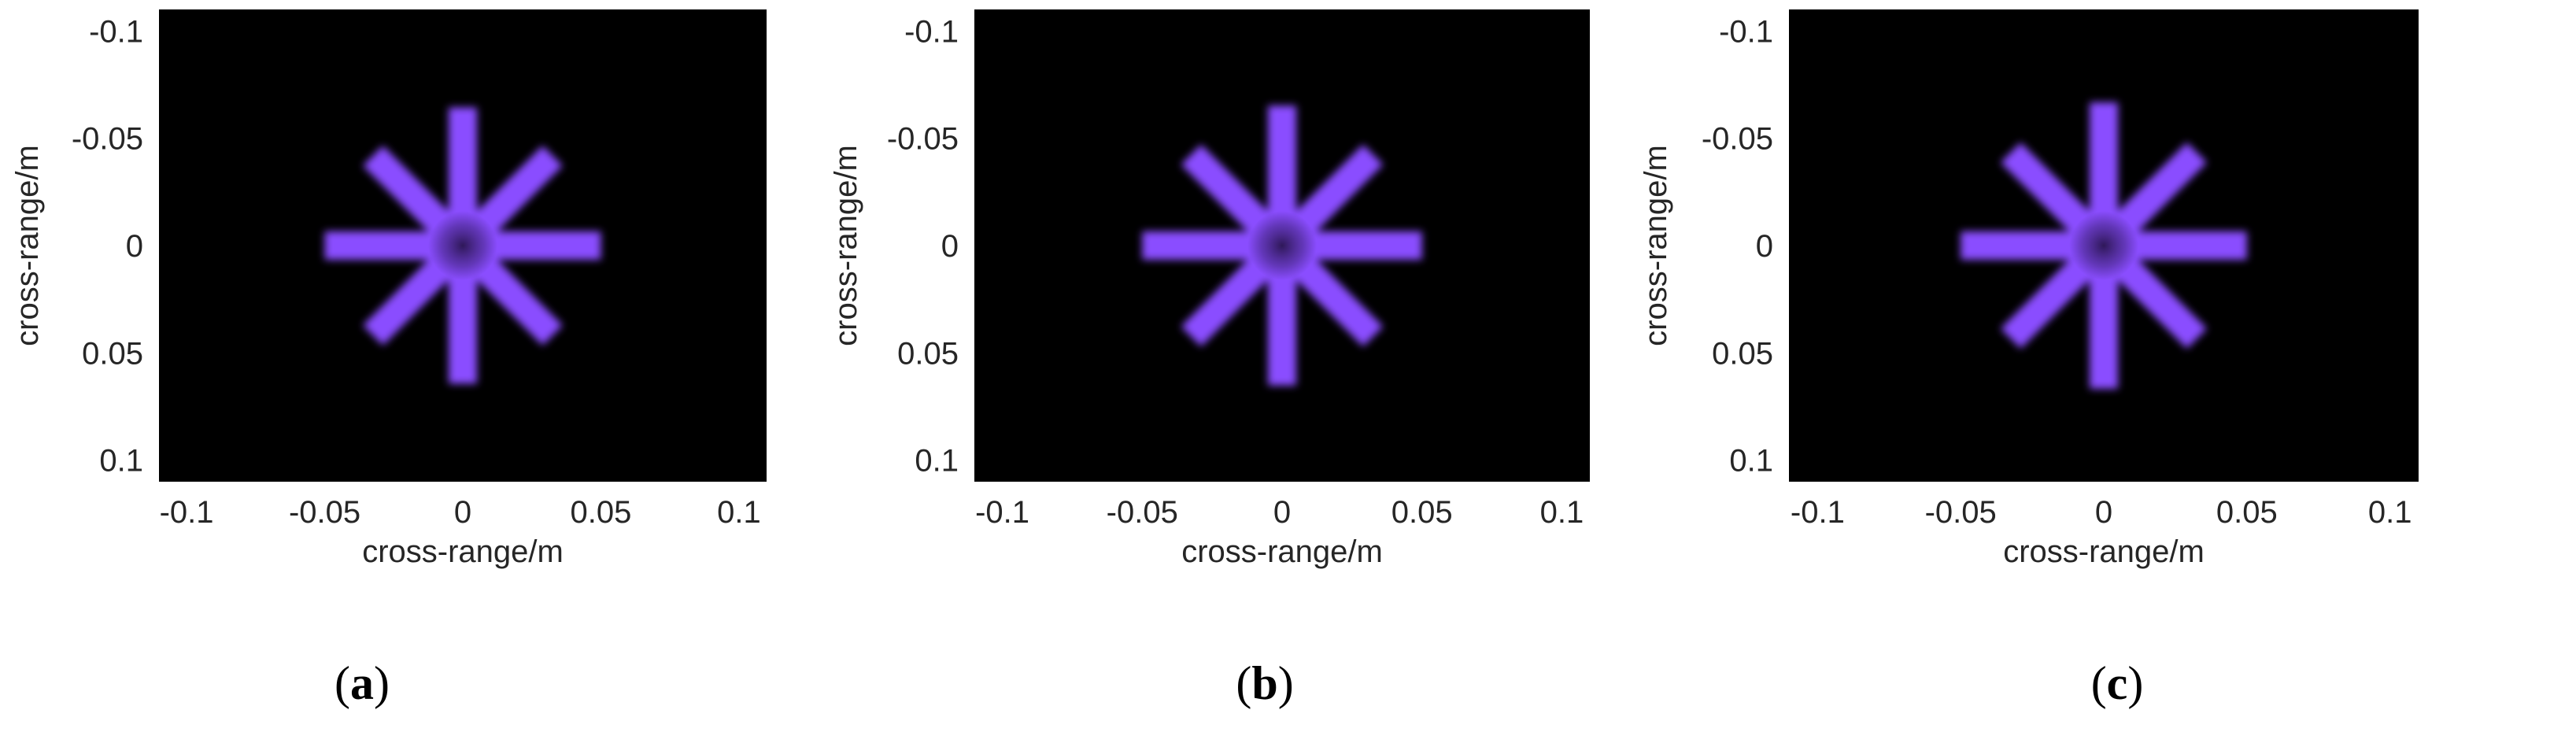 Image resolution: width=2576 pixels, height=732 pixels. I want to click on panel-label: (a), so click(362, 683).